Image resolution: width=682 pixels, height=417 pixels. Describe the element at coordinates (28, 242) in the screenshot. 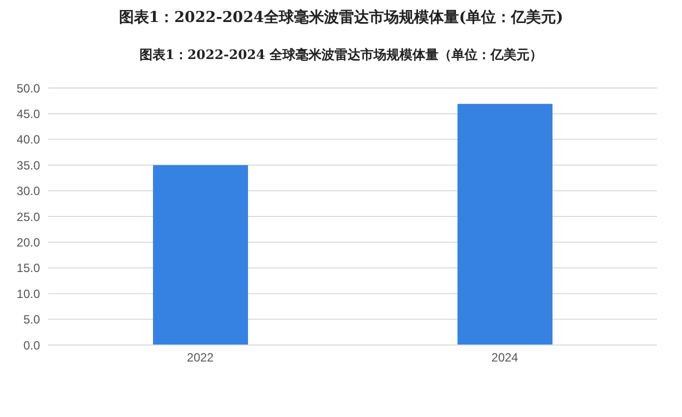

I see `y-tick-label: 20.0` at that location.